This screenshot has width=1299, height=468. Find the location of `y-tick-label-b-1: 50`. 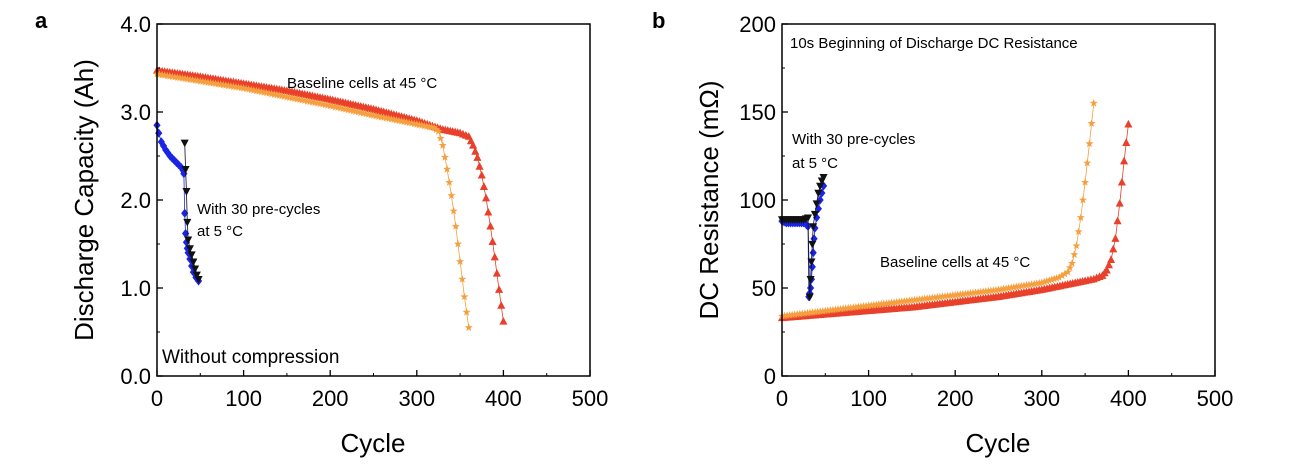

y-tick-label-b-1: 50 is located at coordinates (764, 288).